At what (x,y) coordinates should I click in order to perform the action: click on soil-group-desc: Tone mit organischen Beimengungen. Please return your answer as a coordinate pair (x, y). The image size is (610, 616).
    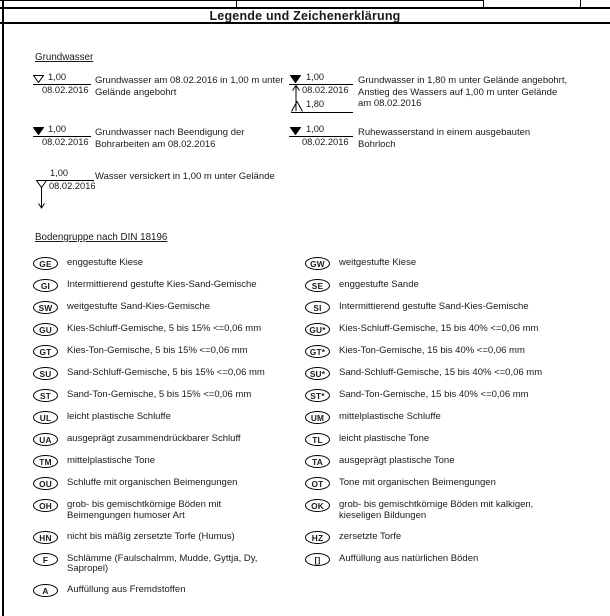
    Looking at the image, I should click on (417, 482).